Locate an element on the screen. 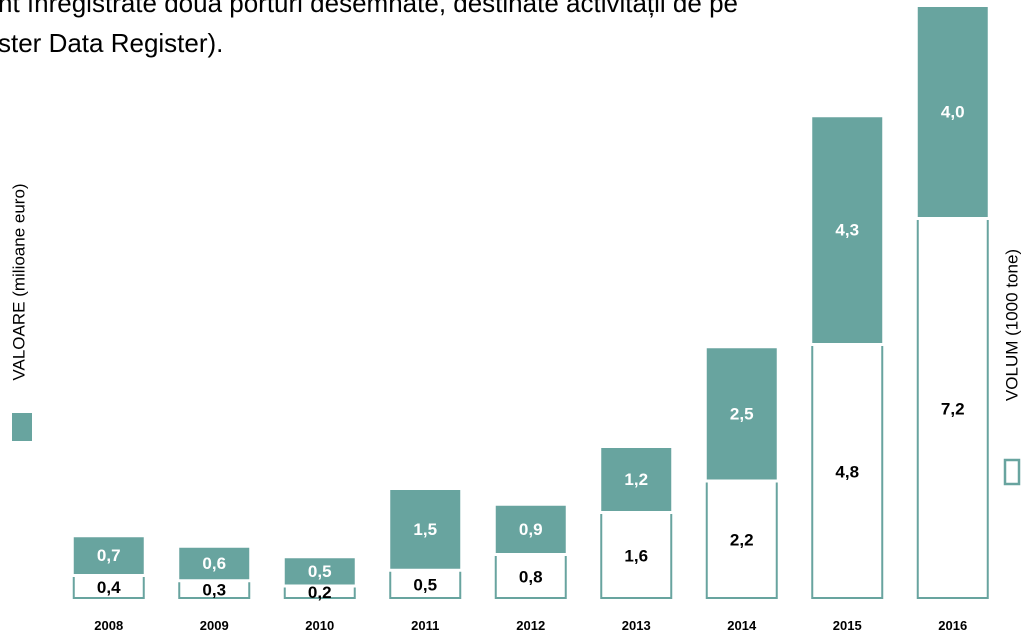 The image size is (1024, 634). x-tick-label: 2016 is located at coordinates (952, 625).